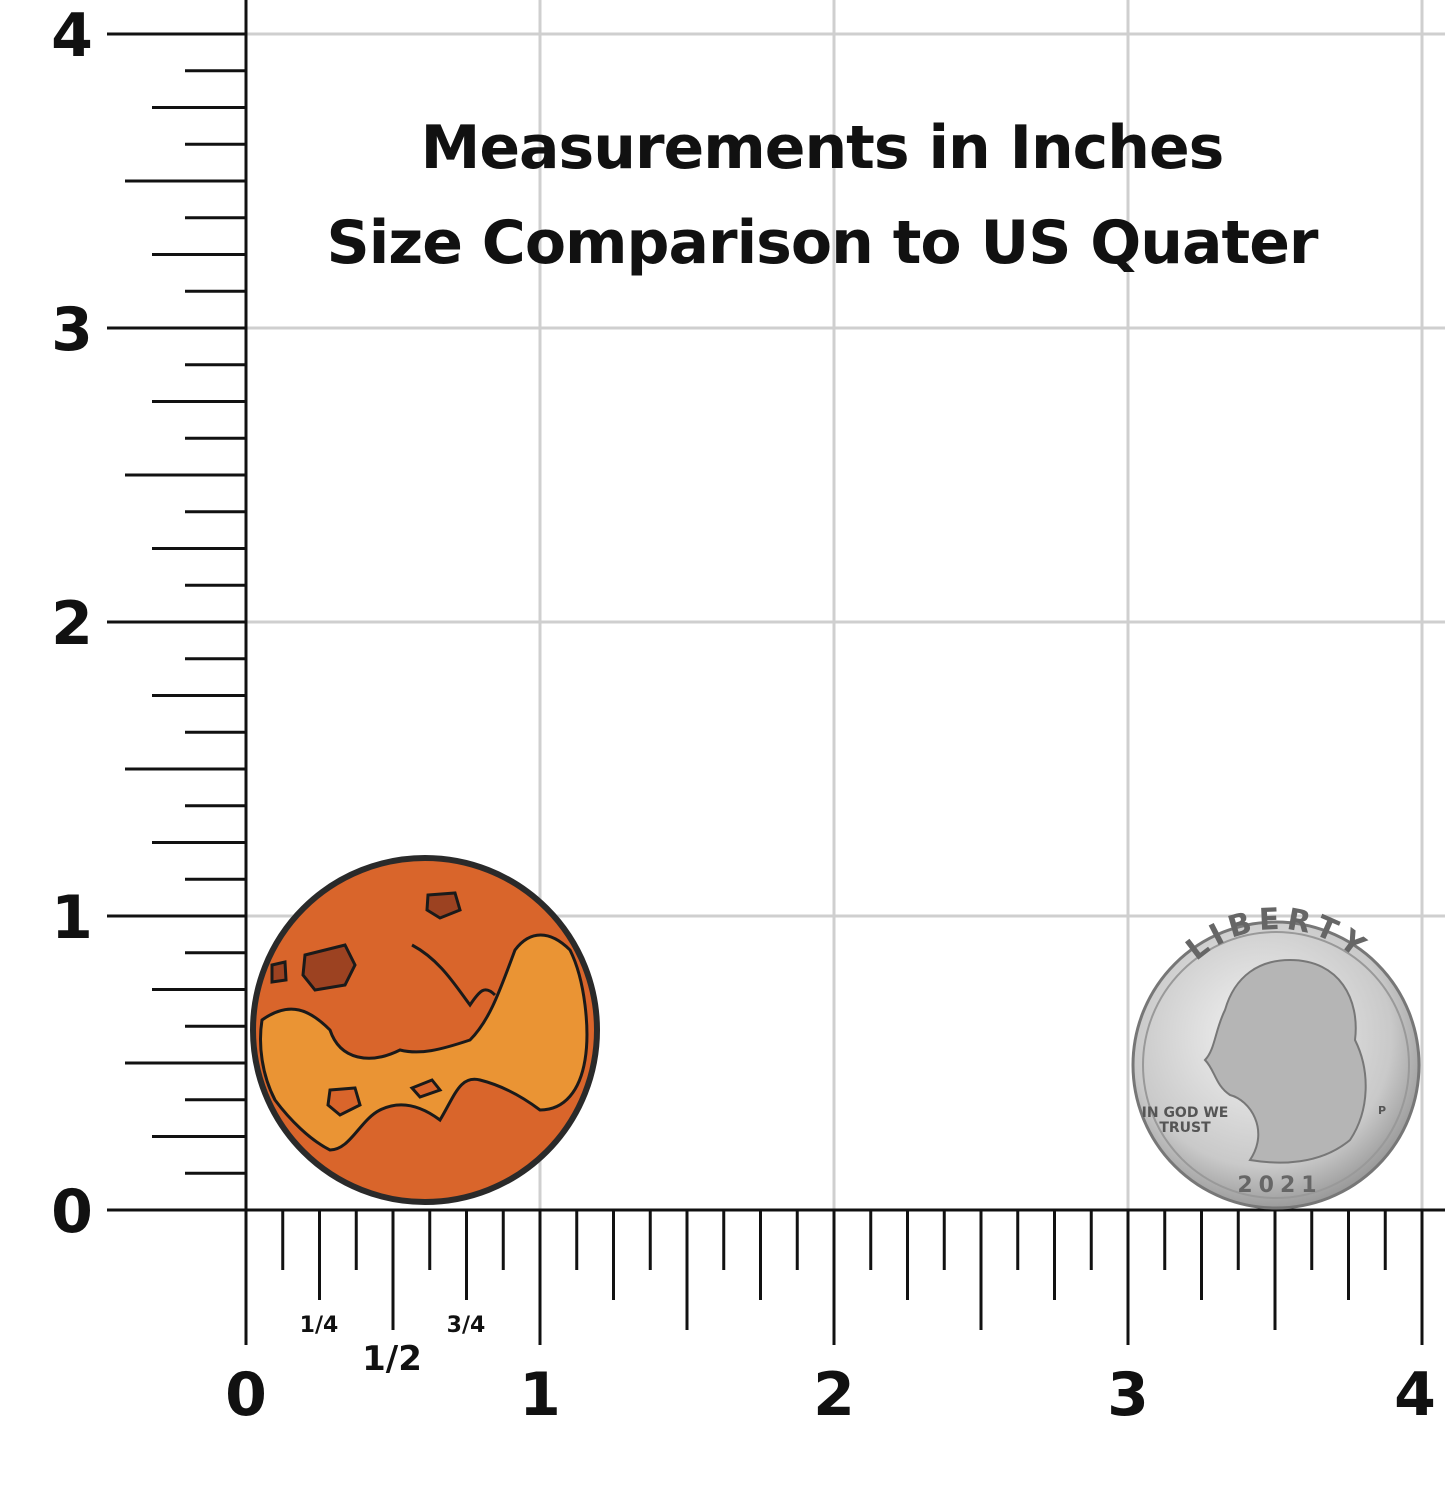 The image size is (1445, 1494). Describe the element at coordinates (1128, 1395) in the screenshot. I see `x-ruler-label: 3` at that location.